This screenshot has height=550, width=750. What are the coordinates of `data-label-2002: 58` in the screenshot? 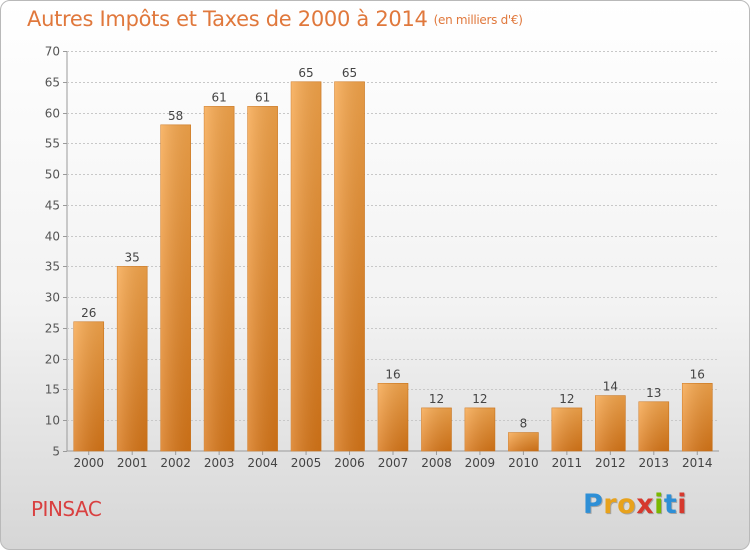 It's located at (175, 116).